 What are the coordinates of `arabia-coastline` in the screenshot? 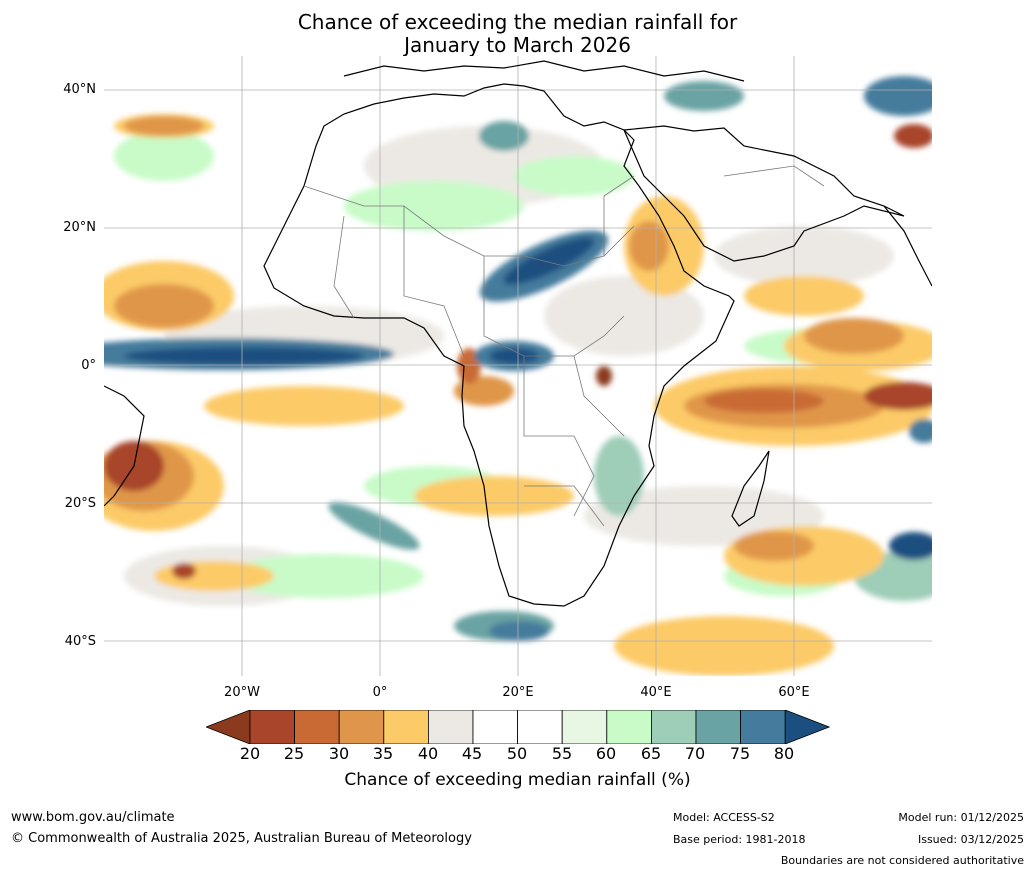 It's located at (764, 193).